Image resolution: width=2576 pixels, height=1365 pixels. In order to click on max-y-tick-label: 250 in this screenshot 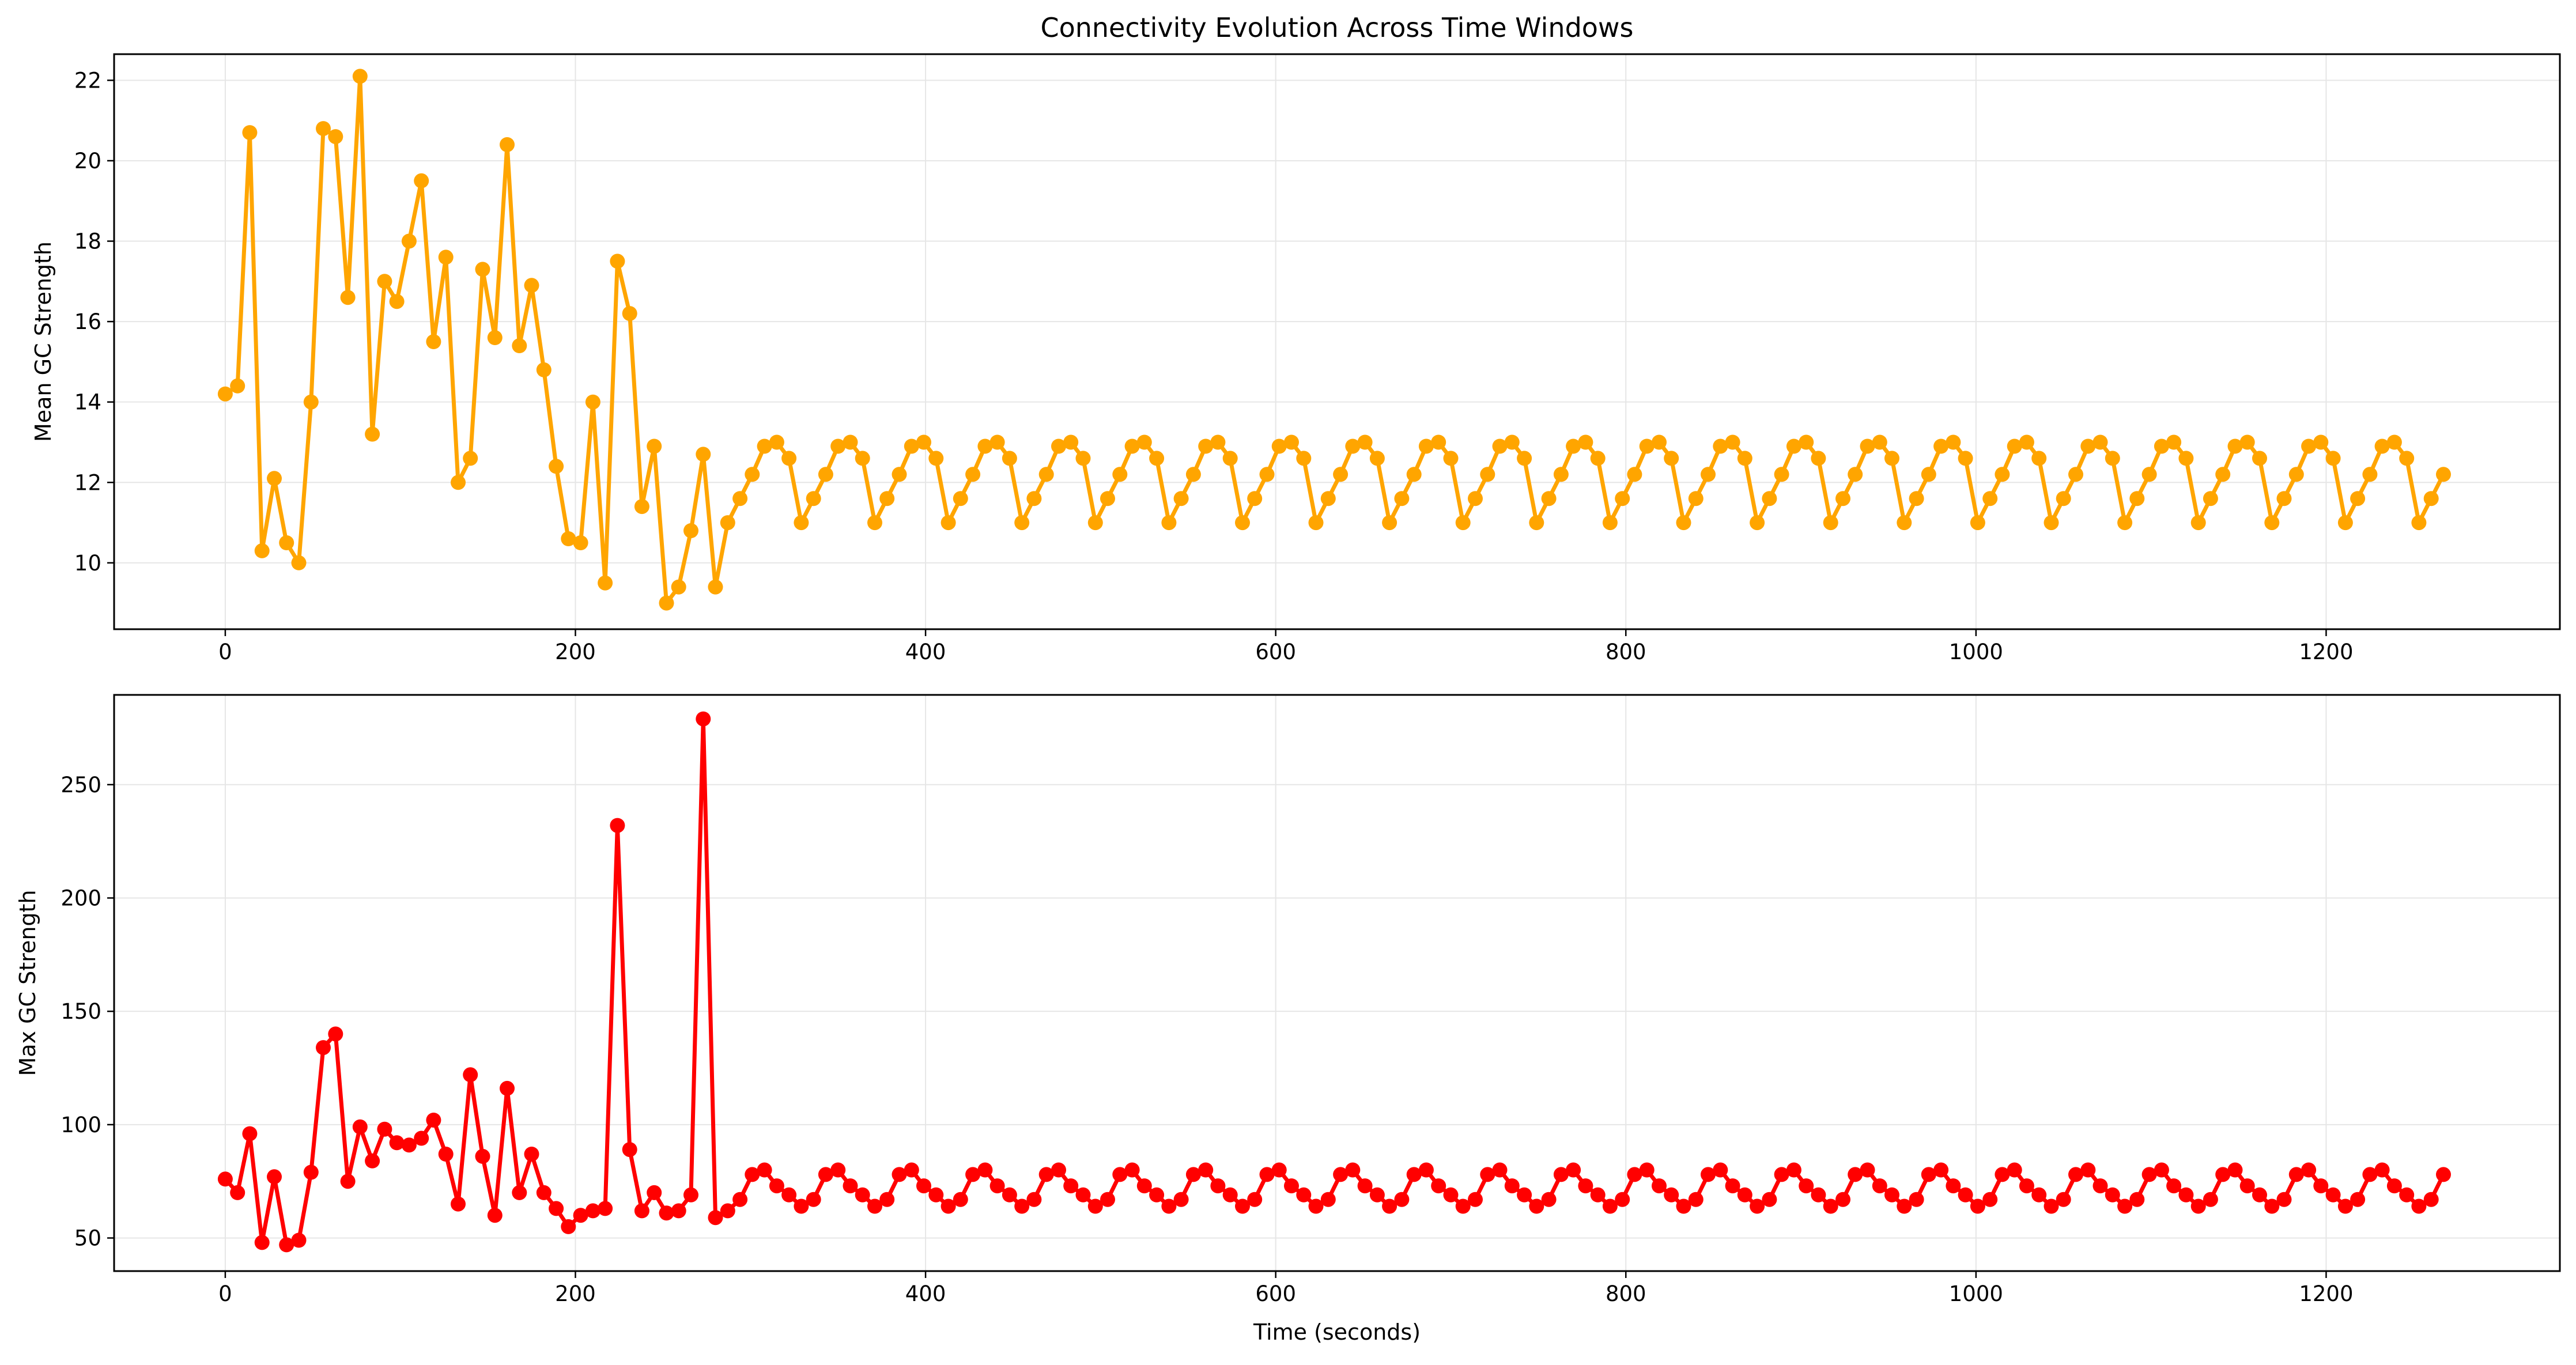, I will do `click(81, 785)`.